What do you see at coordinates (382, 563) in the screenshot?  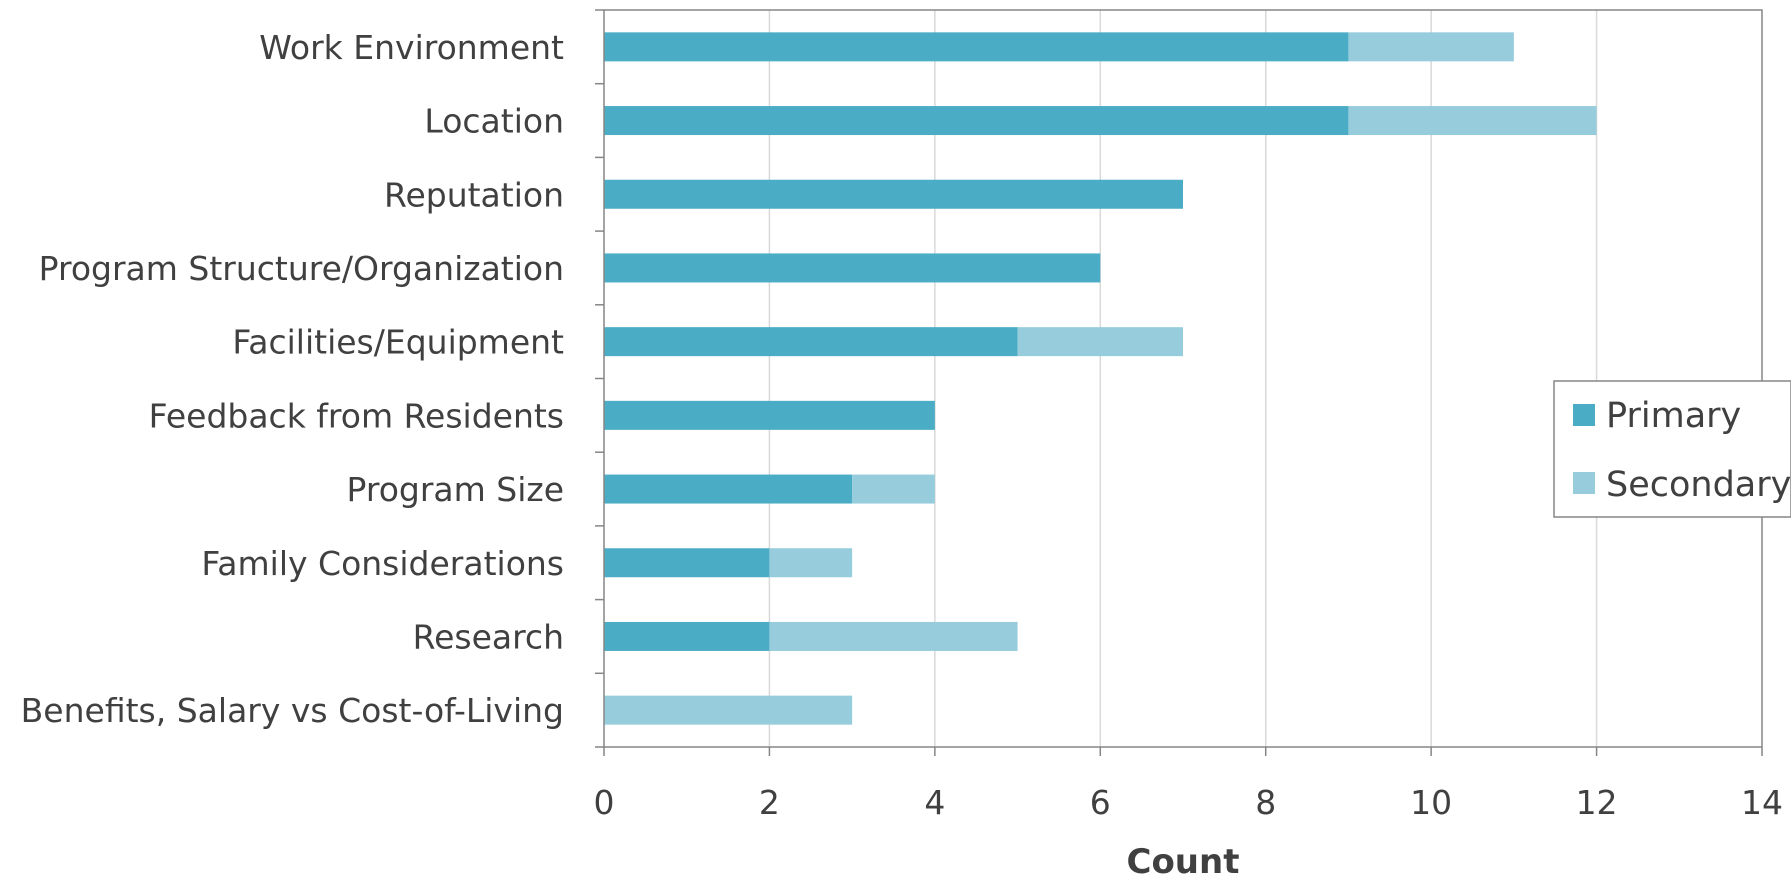 I see `category-label: Family Considerations` at bounding box center [382, 563].